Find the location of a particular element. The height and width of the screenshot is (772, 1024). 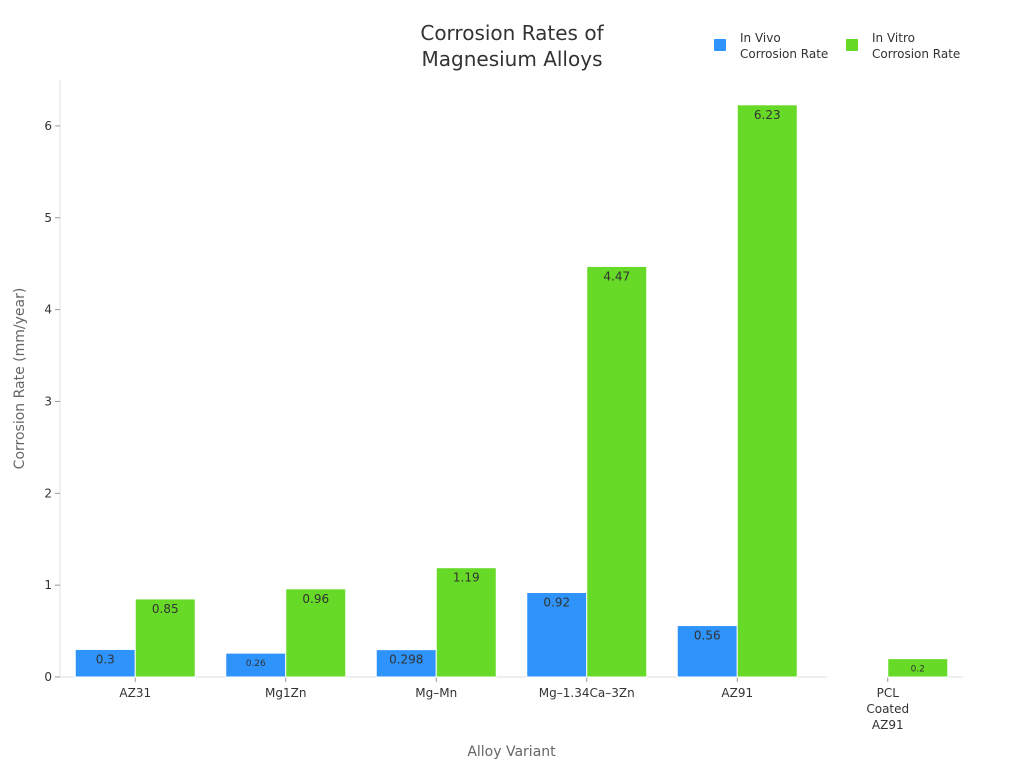

y-tick-label: 3 is located at coordinates (48, 401).